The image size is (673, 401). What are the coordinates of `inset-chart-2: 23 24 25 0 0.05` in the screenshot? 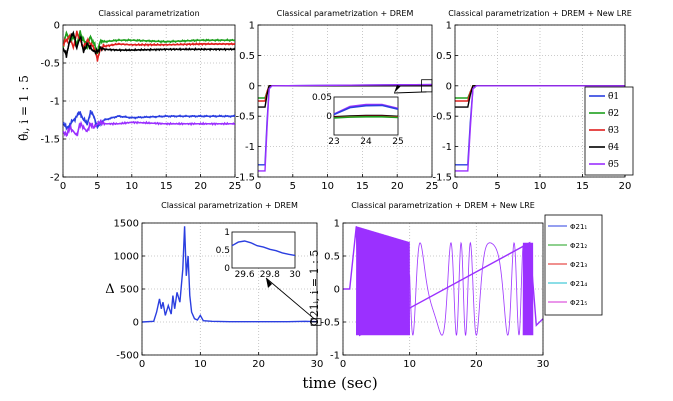 It's located at (372, 113).